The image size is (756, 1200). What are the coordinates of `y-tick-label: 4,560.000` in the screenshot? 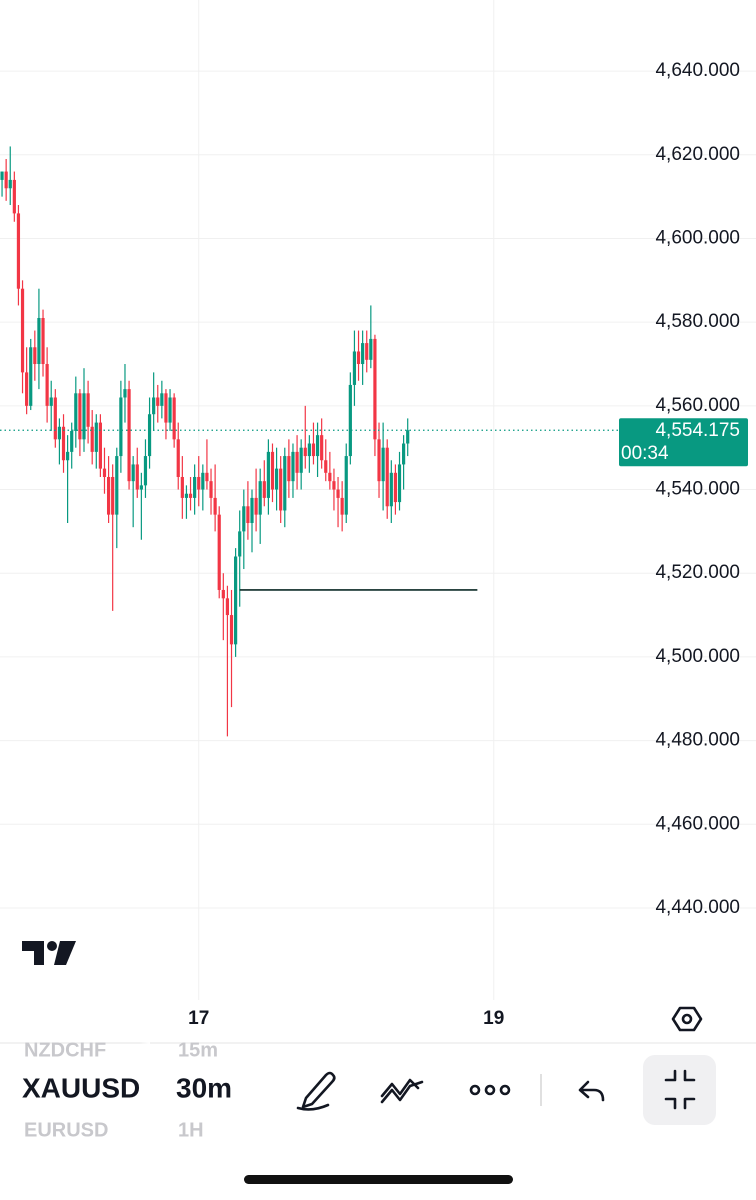 It's located at (697, 405).